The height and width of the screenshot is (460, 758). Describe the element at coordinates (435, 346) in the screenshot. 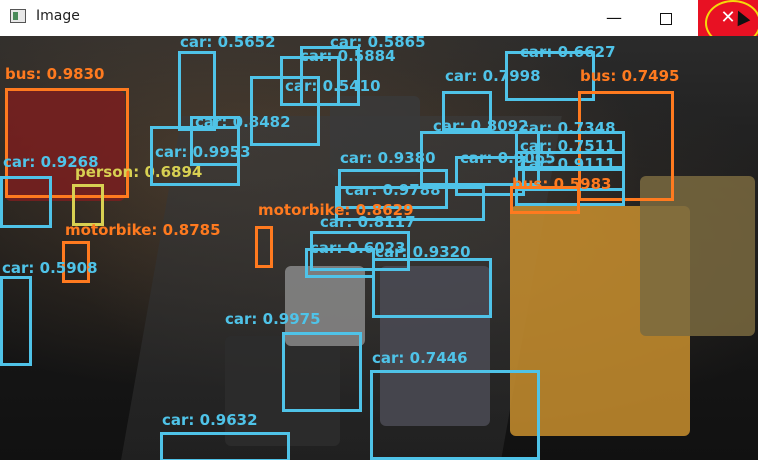

I see `vehicle-car-middle` at that location.